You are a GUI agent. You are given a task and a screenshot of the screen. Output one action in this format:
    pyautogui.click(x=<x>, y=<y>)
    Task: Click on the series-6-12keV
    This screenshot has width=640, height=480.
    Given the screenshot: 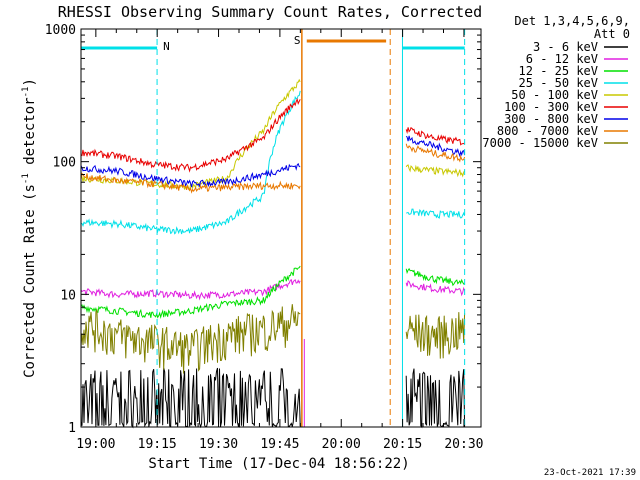 What is the action you would take?
    pyautogui.click(x=273, y=289)
    